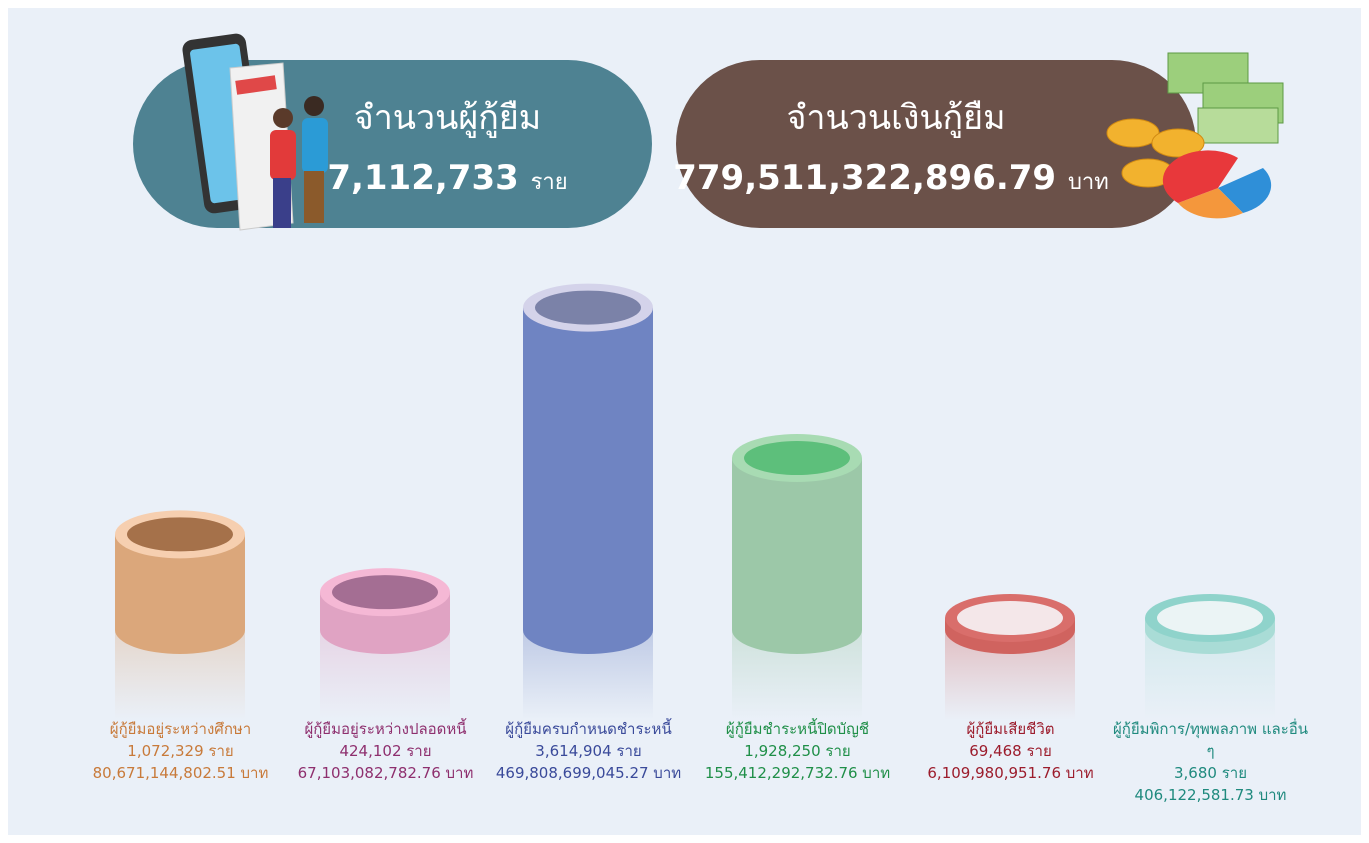 The width and height of the screenshot is (1369, 843). Describe the element at coordinates (588, 729) in the screenshot. I see `category-label: ผู้กู้ยืมครบกำหนดชำระหนี้` at that location.